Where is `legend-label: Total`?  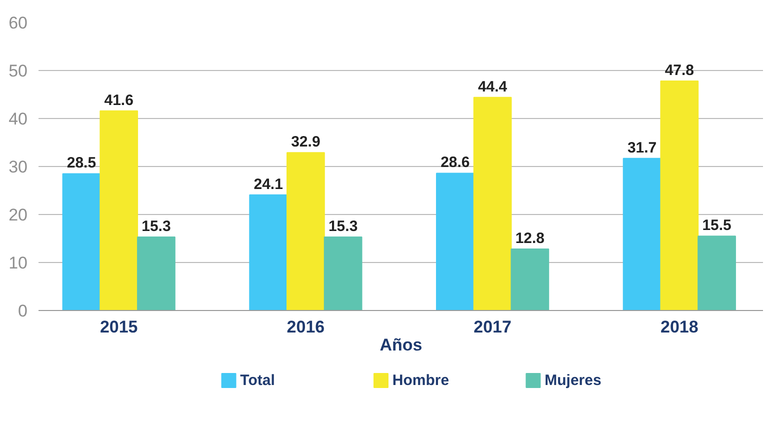 legend-label: Total is located at coordinates (257, 380).